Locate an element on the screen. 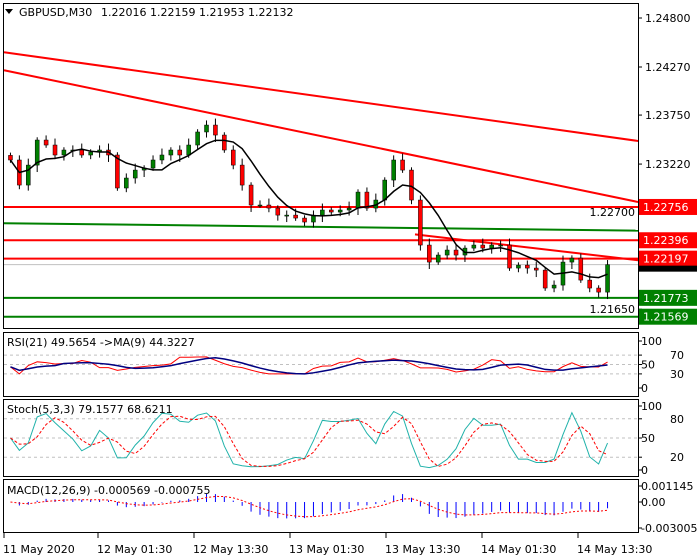  price-tick-label: 1.21650 is located at coordinates (613, 309).